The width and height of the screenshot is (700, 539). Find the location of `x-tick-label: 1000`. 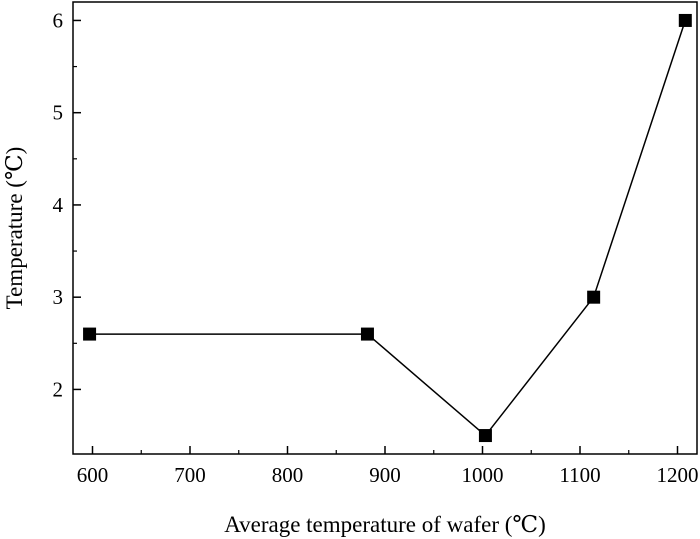

x-tick-label: 1000 is located at coordinates (483, 475).